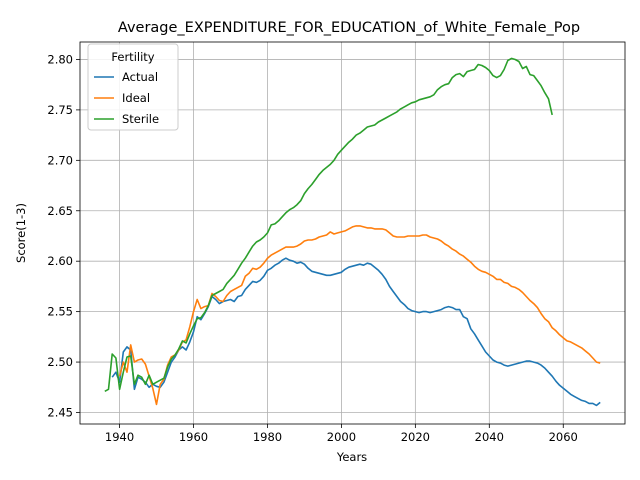 The image size is (640, 480). Describe the element at coordinates (60, 59) in the screenshot. I see `y-tick-label: 2.80` at that location.